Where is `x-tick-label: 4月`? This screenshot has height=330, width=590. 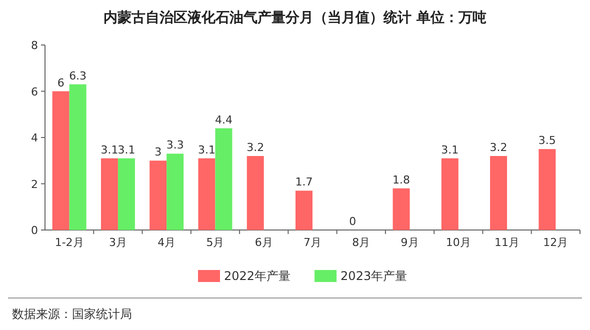
x-tick-label: 4月 is located at coordinates (167, 242).